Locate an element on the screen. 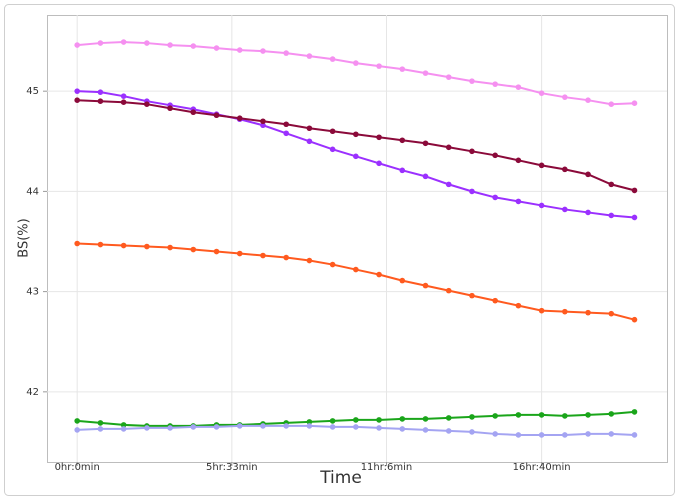 This screenshot has width=680, height=501. x-axis-label: Time is located at coordinates (340, 478).